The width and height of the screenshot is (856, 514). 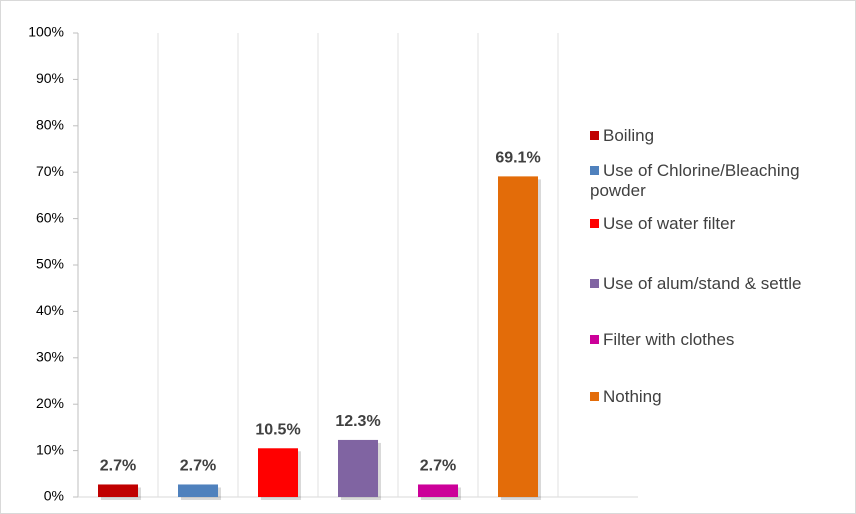 What do you see at coordinates (50, 310) in the screenshot?
I see `y-tick-label: 40%` at bounding box center [50, 310].